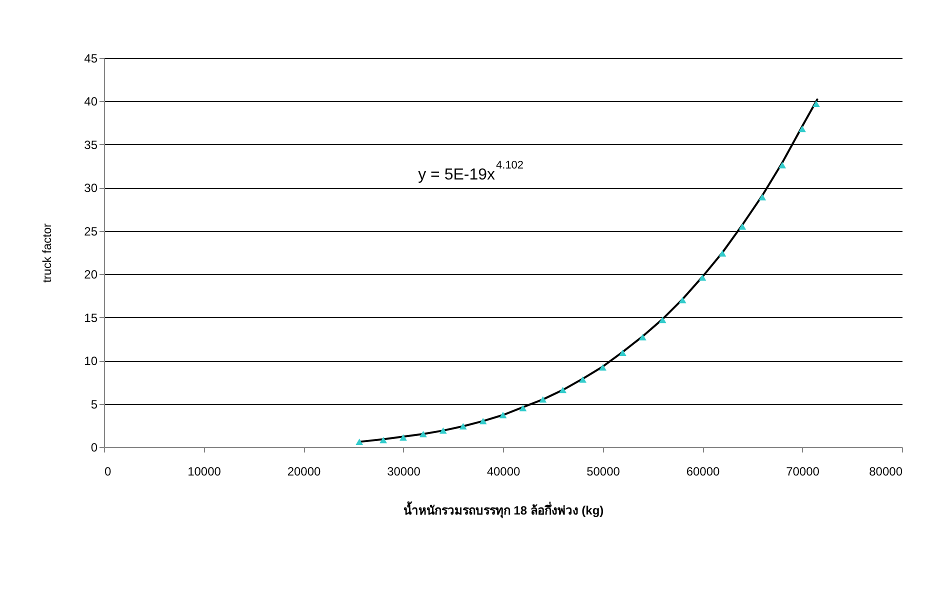 This screenshot has width=951, height=590. What do you see at coordinates (304, 471) in the screenshot?
I see `x-tick-label: 20000` at bounding box center [304, 471].